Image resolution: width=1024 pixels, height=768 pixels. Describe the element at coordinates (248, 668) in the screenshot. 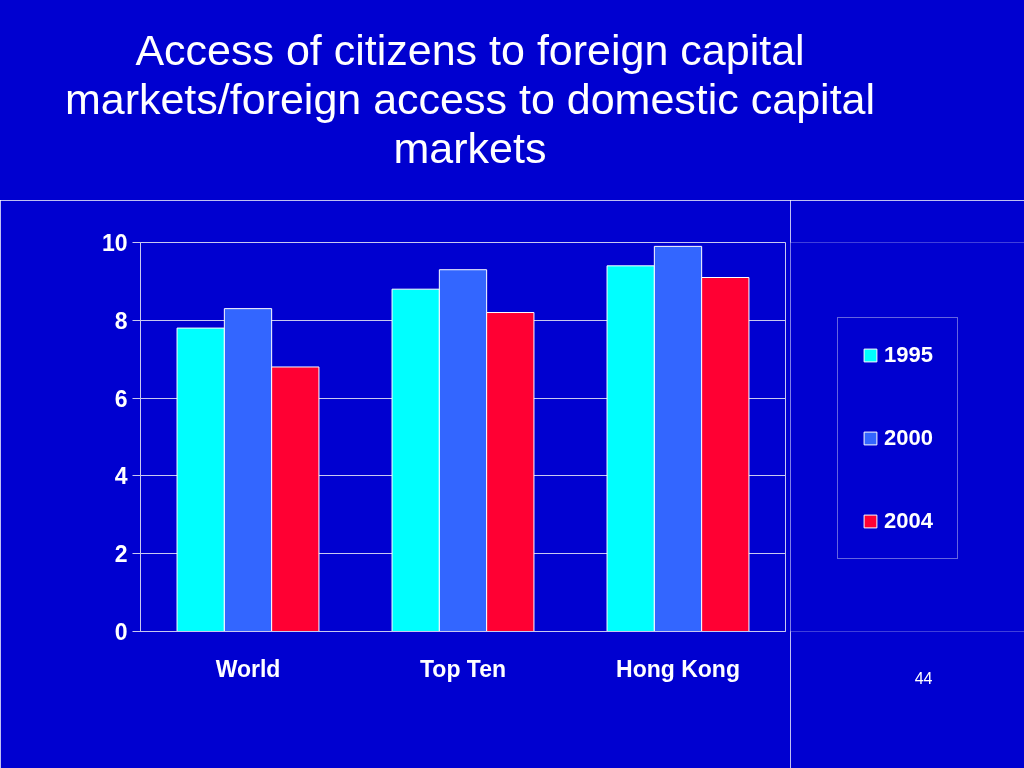

I see `x-tick-label: World` at that location.